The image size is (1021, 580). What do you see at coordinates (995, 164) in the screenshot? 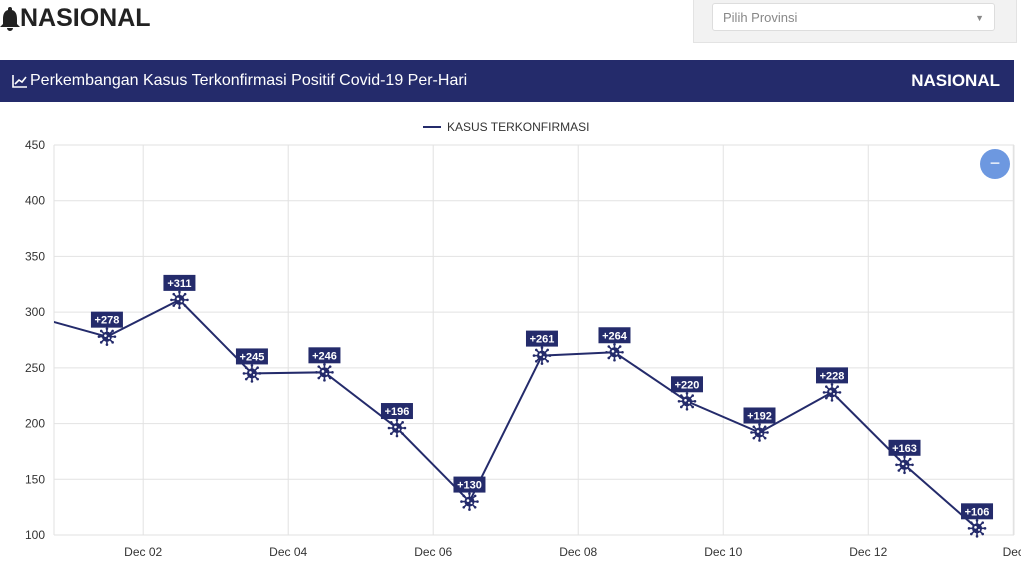
I see `zoom-out-button: −` at bounding box center [995, 164].